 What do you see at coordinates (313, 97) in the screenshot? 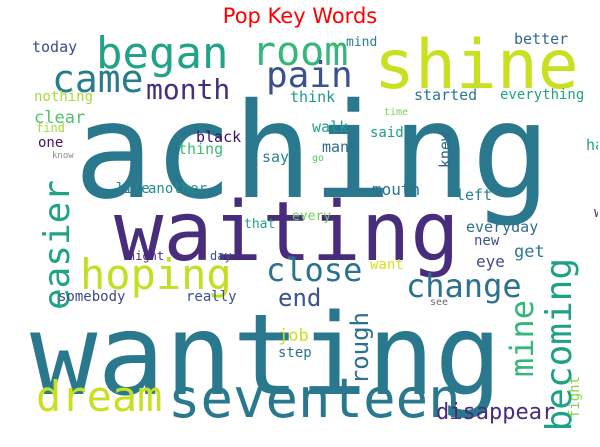
I see `word-think: think` at bounding box center [313, 97].